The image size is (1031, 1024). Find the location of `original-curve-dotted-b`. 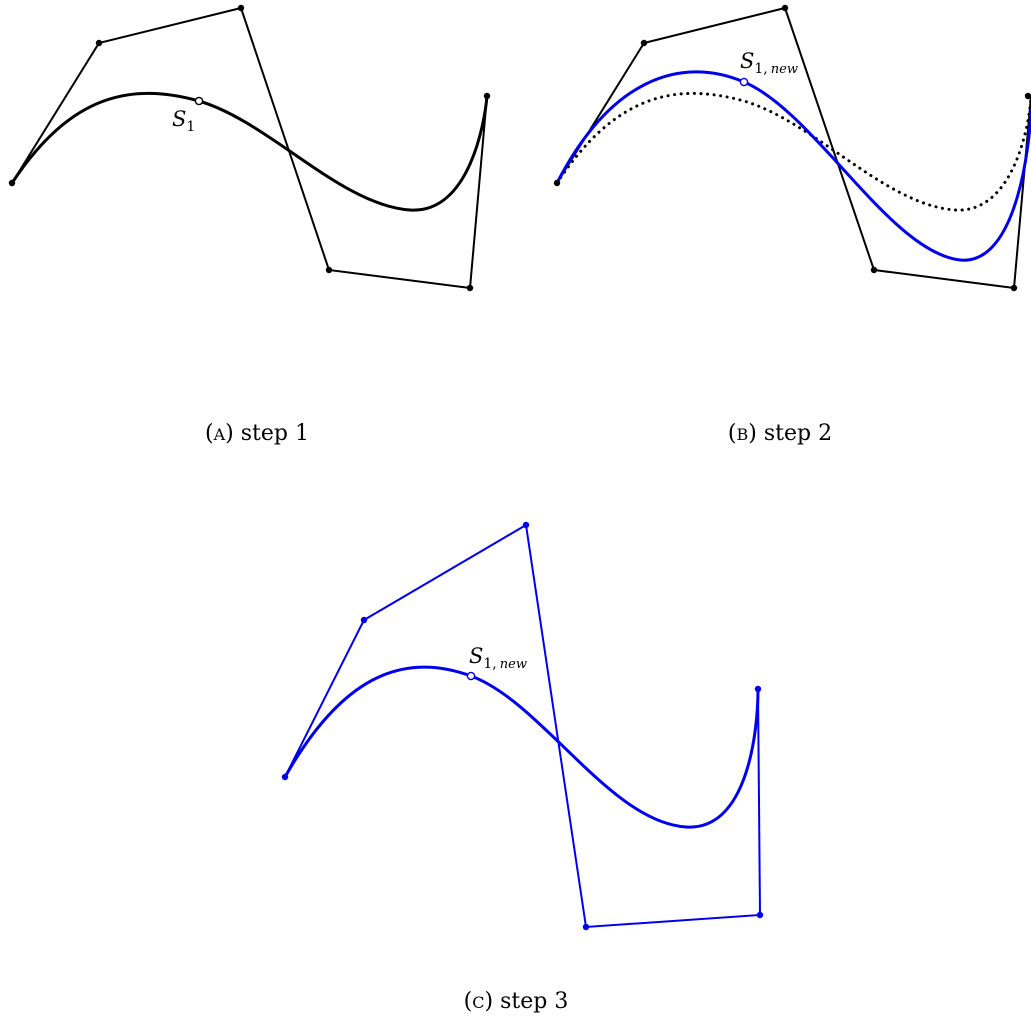

original-curve-dotted-b is located at coordinates (793, 151).